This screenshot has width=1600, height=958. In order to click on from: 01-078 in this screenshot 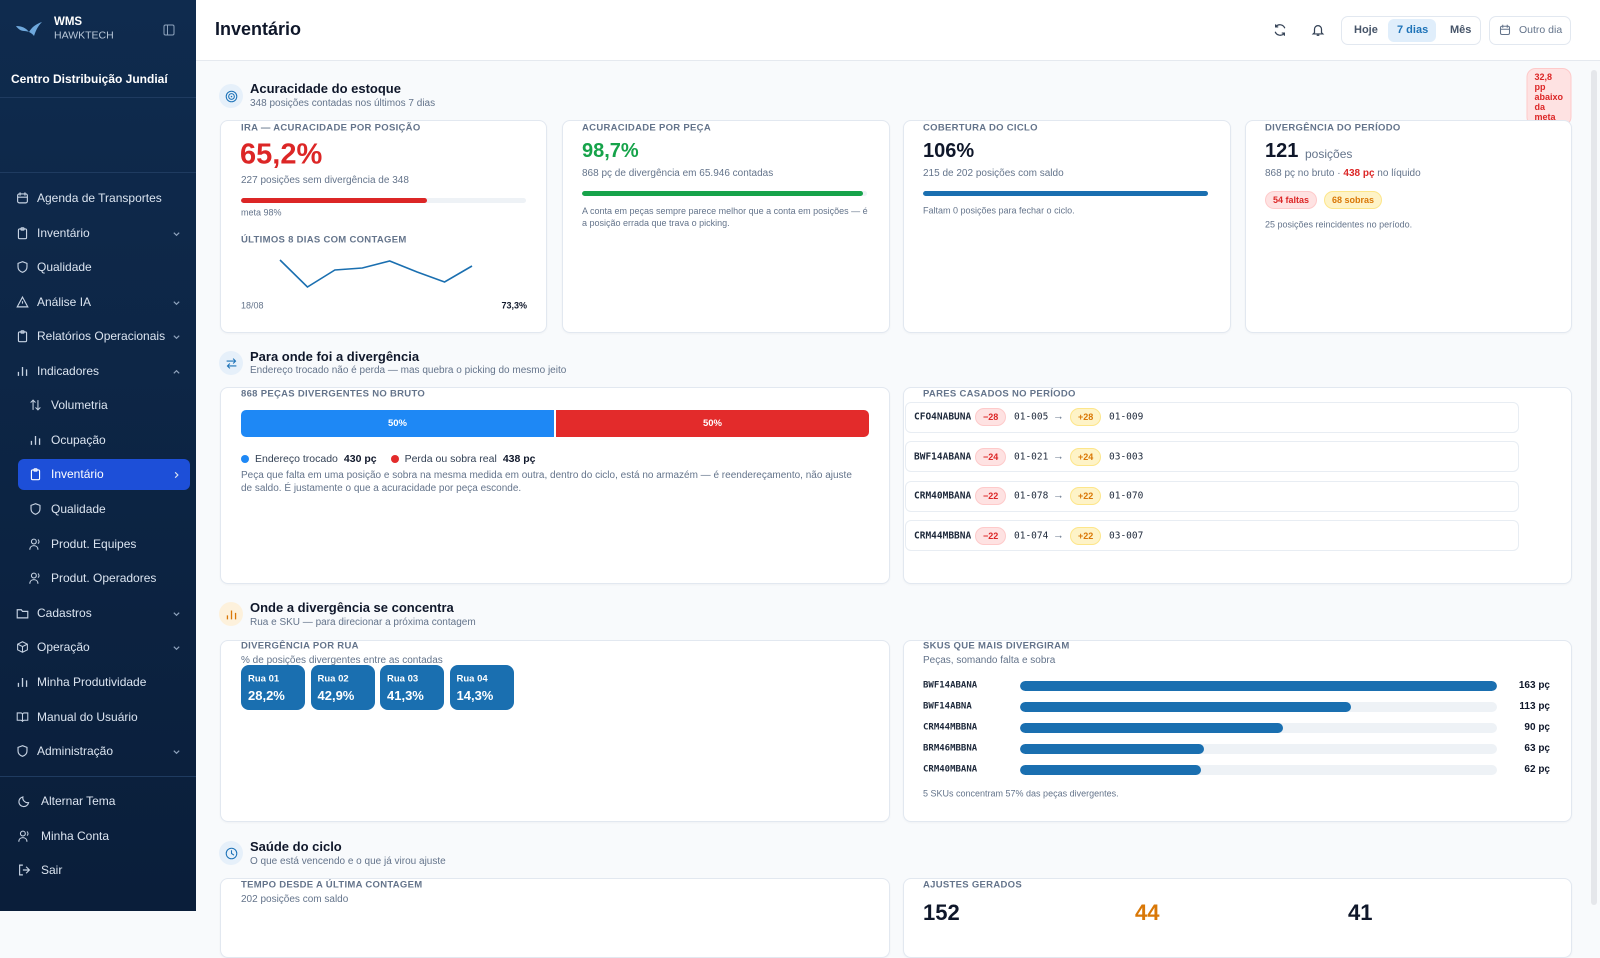, I will do `click(1031, 496)`.